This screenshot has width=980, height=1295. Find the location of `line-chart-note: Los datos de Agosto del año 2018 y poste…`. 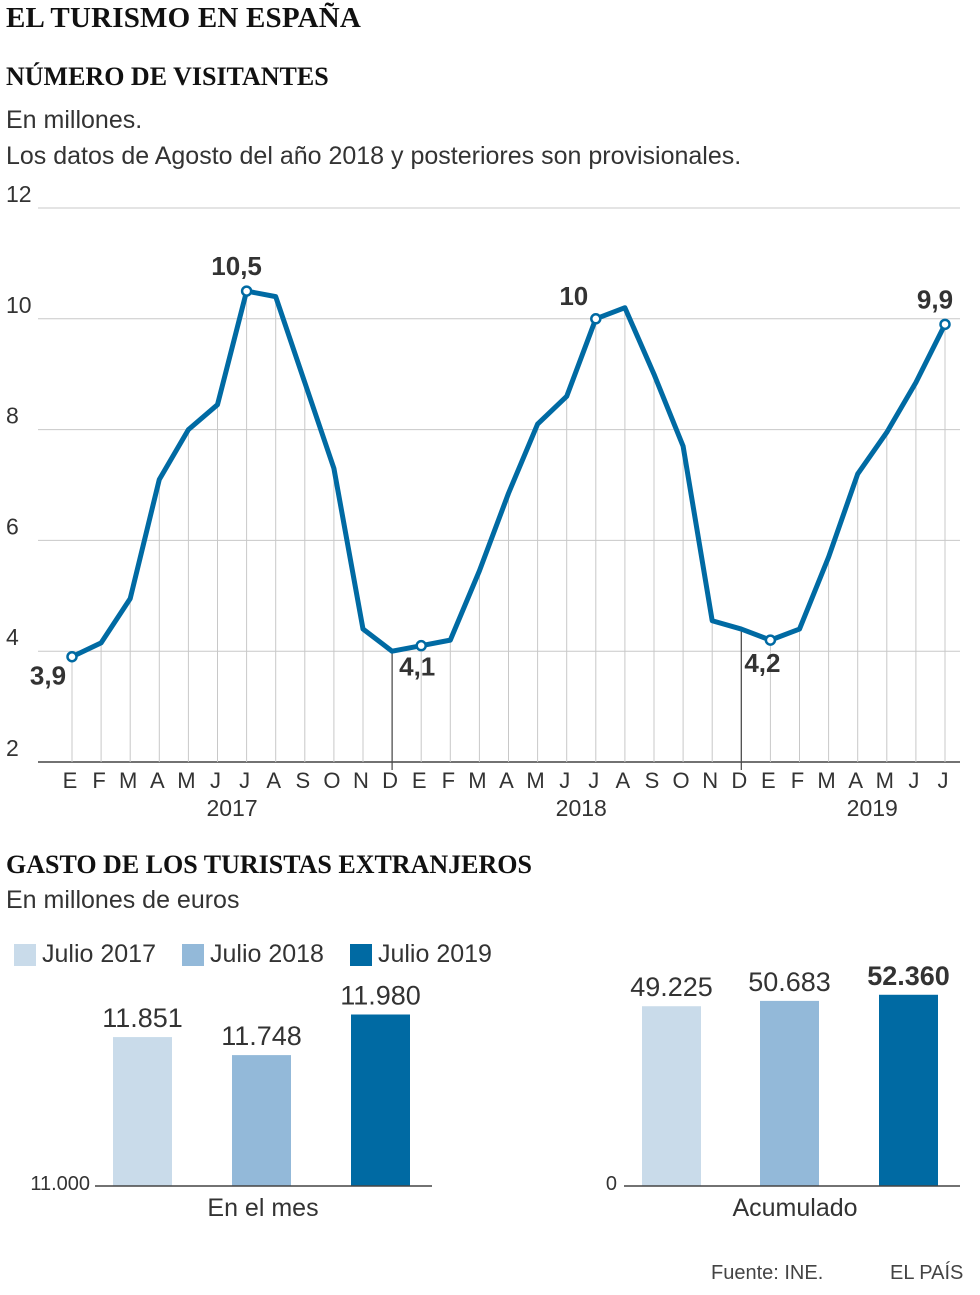

line-chart-note: Los datos de Agosto del año 2018 y poste… is located at coordinates (374, 156).